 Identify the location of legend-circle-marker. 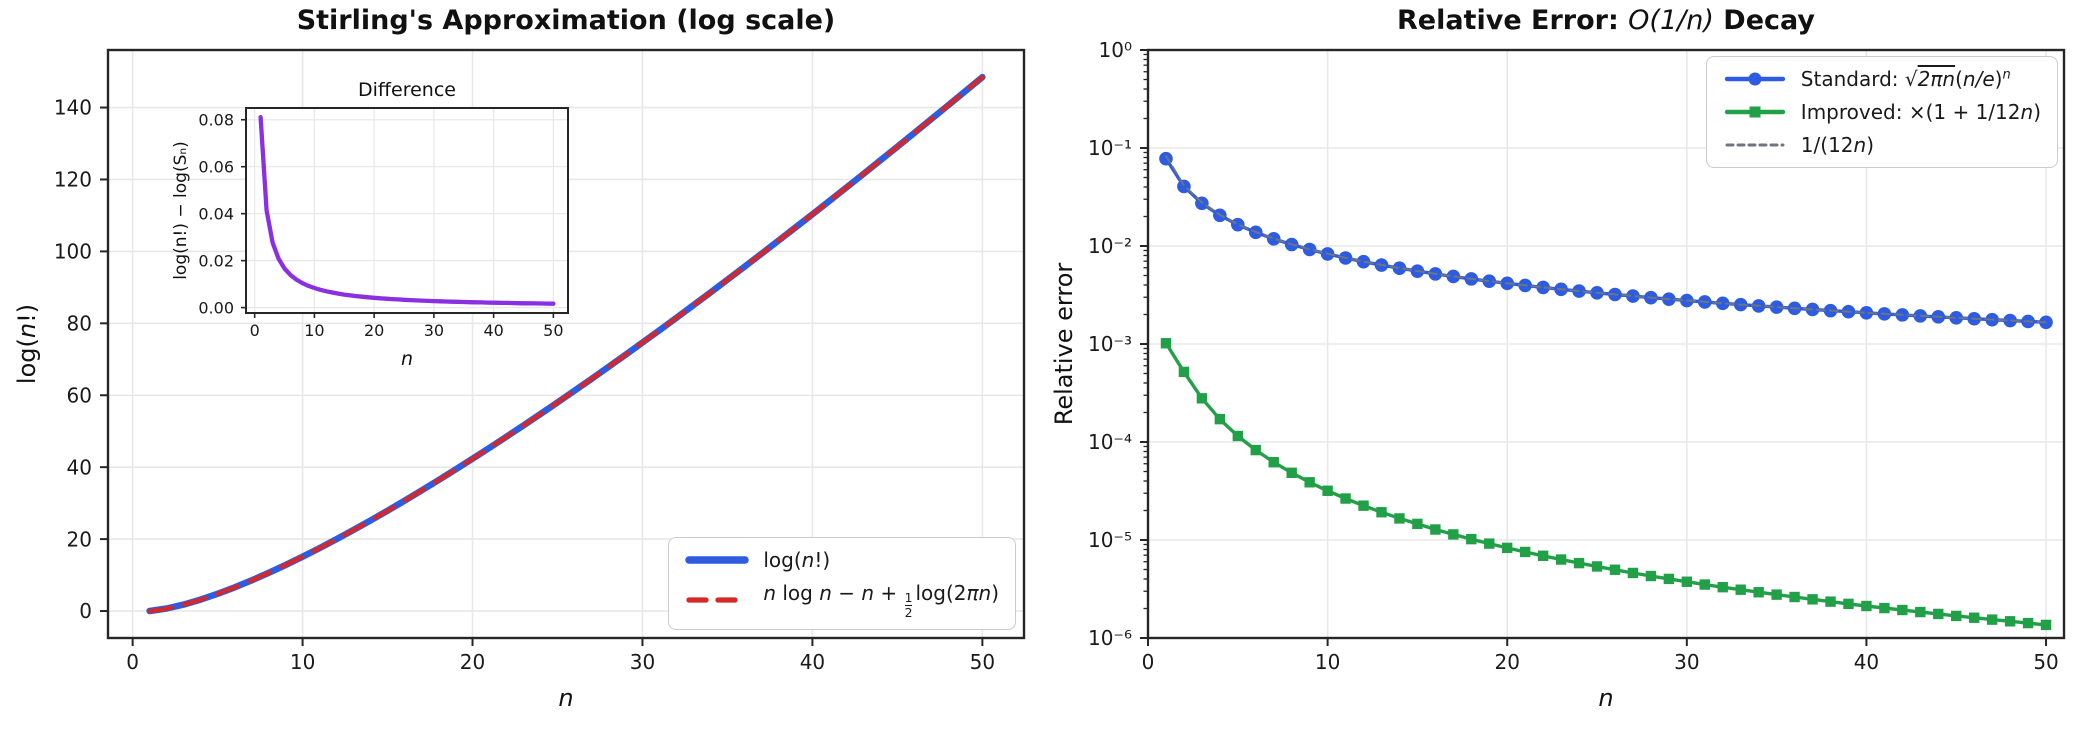
(1755, 79).